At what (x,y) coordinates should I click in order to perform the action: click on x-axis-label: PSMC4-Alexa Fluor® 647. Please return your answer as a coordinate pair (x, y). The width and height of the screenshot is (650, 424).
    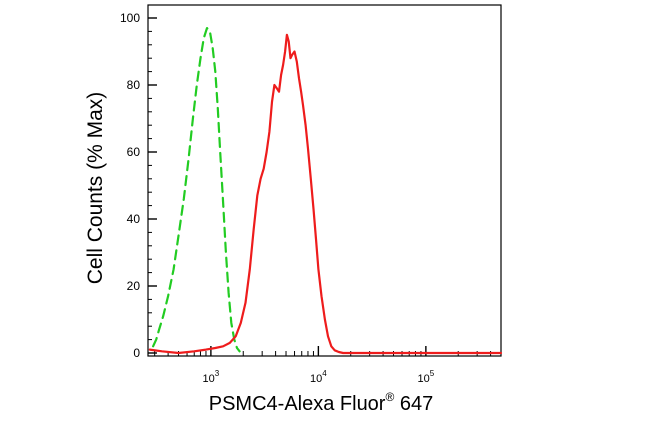
    Looking at the image, I should click on (321, 402).